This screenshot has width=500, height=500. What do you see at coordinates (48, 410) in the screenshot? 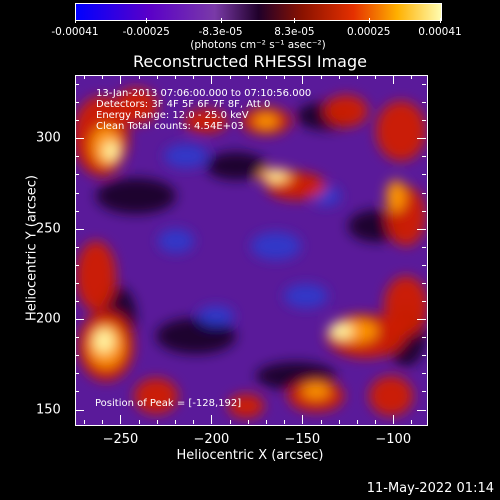
I see `y-tick-label: 150` at bounding box center [48, 410].